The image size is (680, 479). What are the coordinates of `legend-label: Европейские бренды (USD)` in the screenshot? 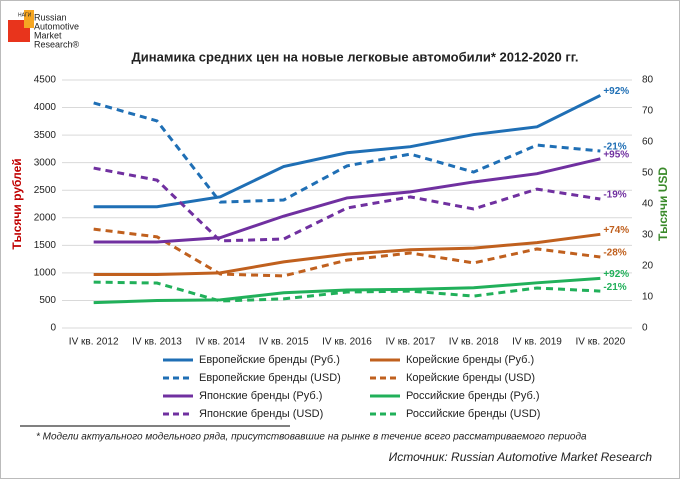 It's located at (270, 378).